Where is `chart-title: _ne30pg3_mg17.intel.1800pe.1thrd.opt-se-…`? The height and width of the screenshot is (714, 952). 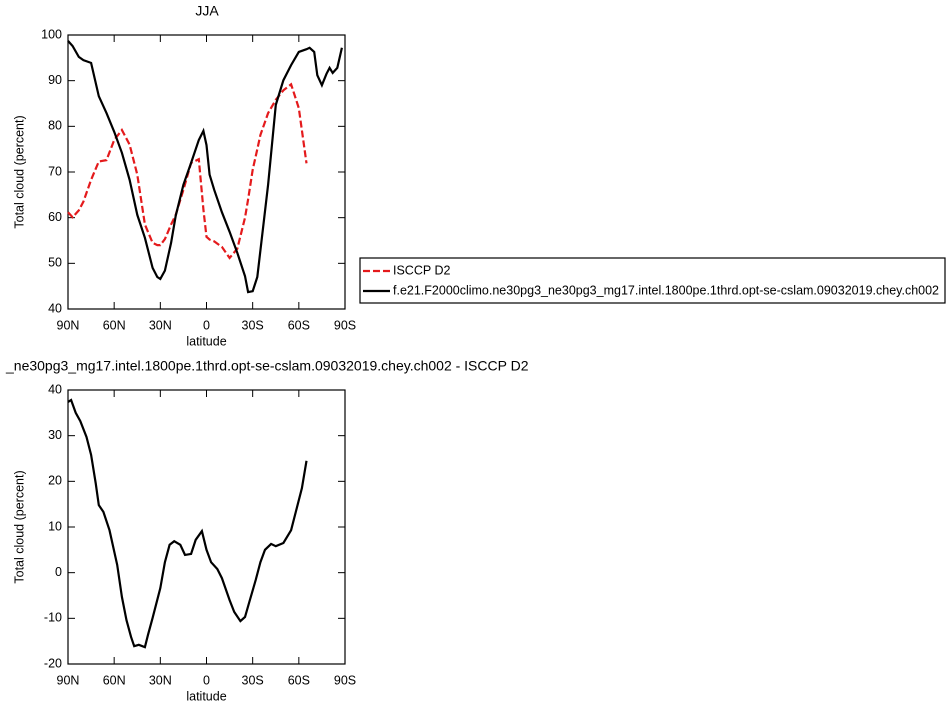
chart-title: _ne30pg3_mg17.intel.1800pe.1thrd.opt-se-… is located at coordinates (267, 366).